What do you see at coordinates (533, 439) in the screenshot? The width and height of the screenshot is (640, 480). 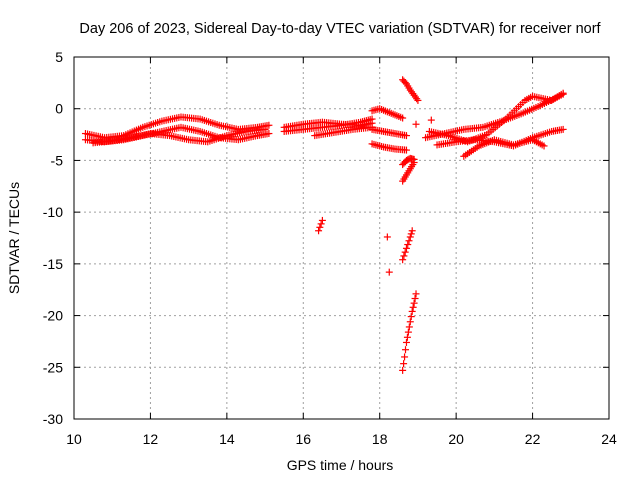 I see `x-tick-label: 22` at bounding box center [533, 439].